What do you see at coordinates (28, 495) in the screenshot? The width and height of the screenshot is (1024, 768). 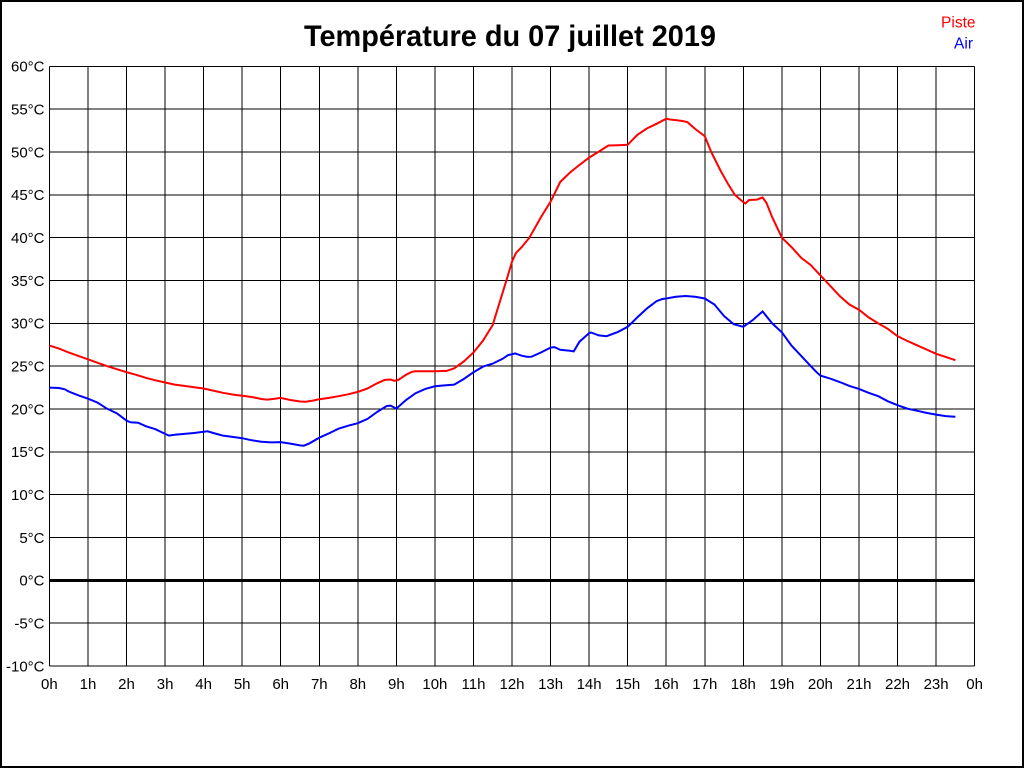 I see `svg-text: 10°C` at bounding box center [28, 495].